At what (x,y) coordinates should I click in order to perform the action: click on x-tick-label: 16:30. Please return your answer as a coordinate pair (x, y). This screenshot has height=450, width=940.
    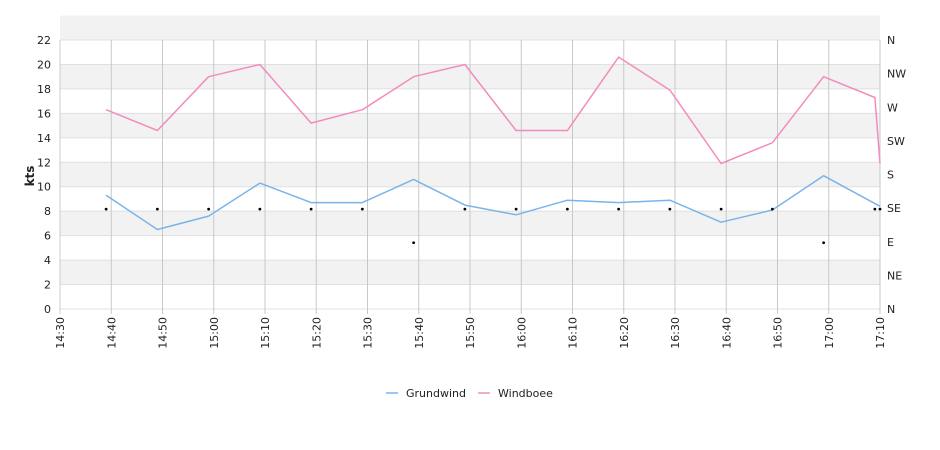
    Looking at the image, I should click on (675, 333).